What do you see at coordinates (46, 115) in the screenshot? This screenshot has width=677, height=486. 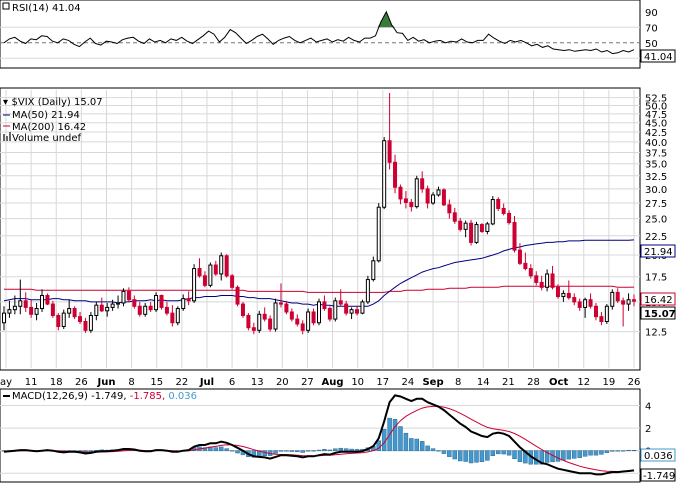 I see `ma50-legend-label: MA(50) 21.94` at bounding box center [46, 115].